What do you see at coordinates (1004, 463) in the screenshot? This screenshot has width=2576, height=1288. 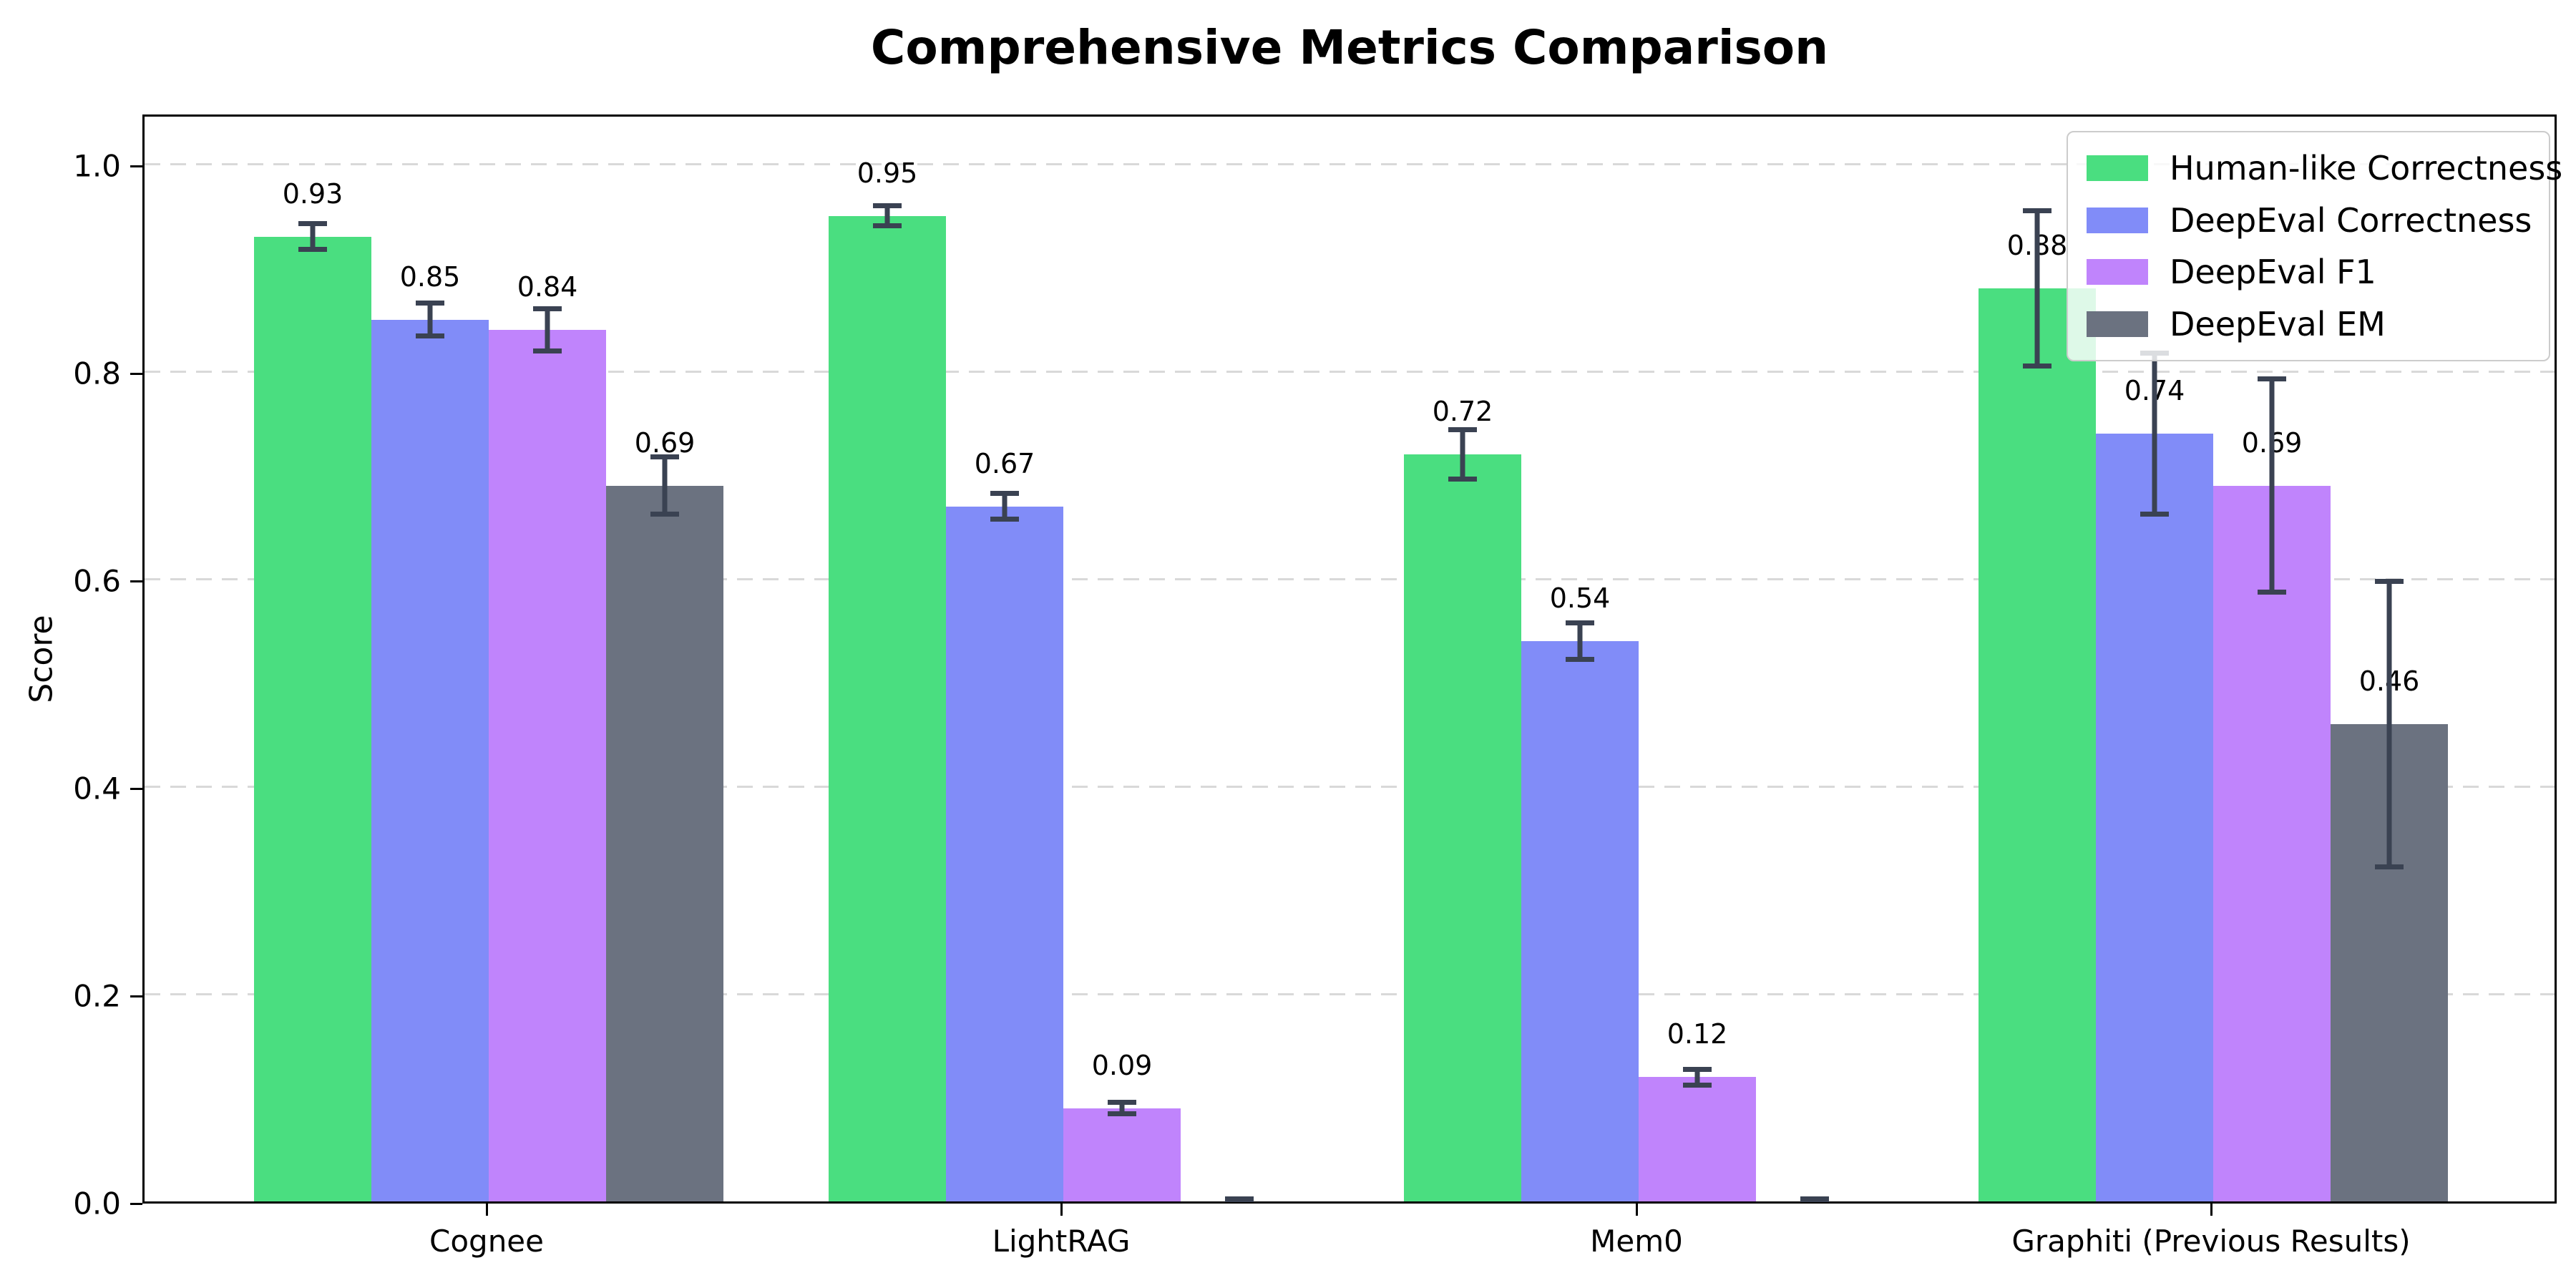 I see `value-label: 0.67` at bounding box center [1004, 463].